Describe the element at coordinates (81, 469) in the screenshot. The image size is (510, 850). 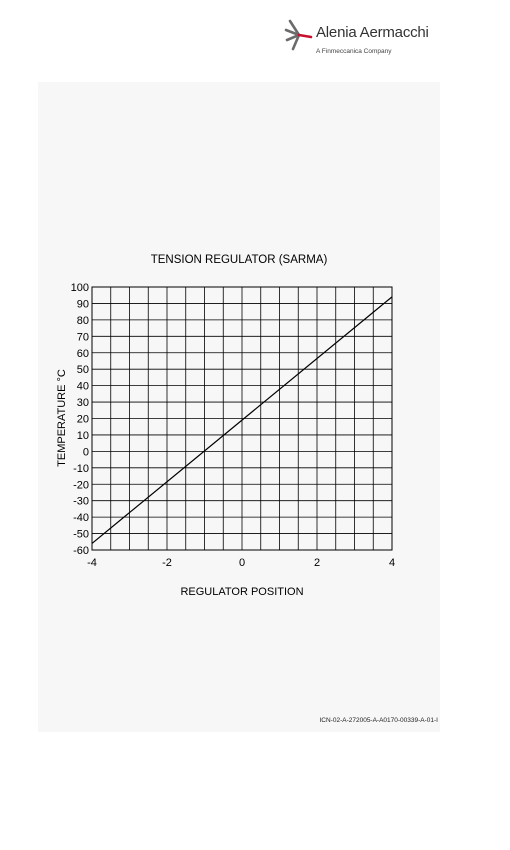
I see `y-tick-label: -10` at that location.